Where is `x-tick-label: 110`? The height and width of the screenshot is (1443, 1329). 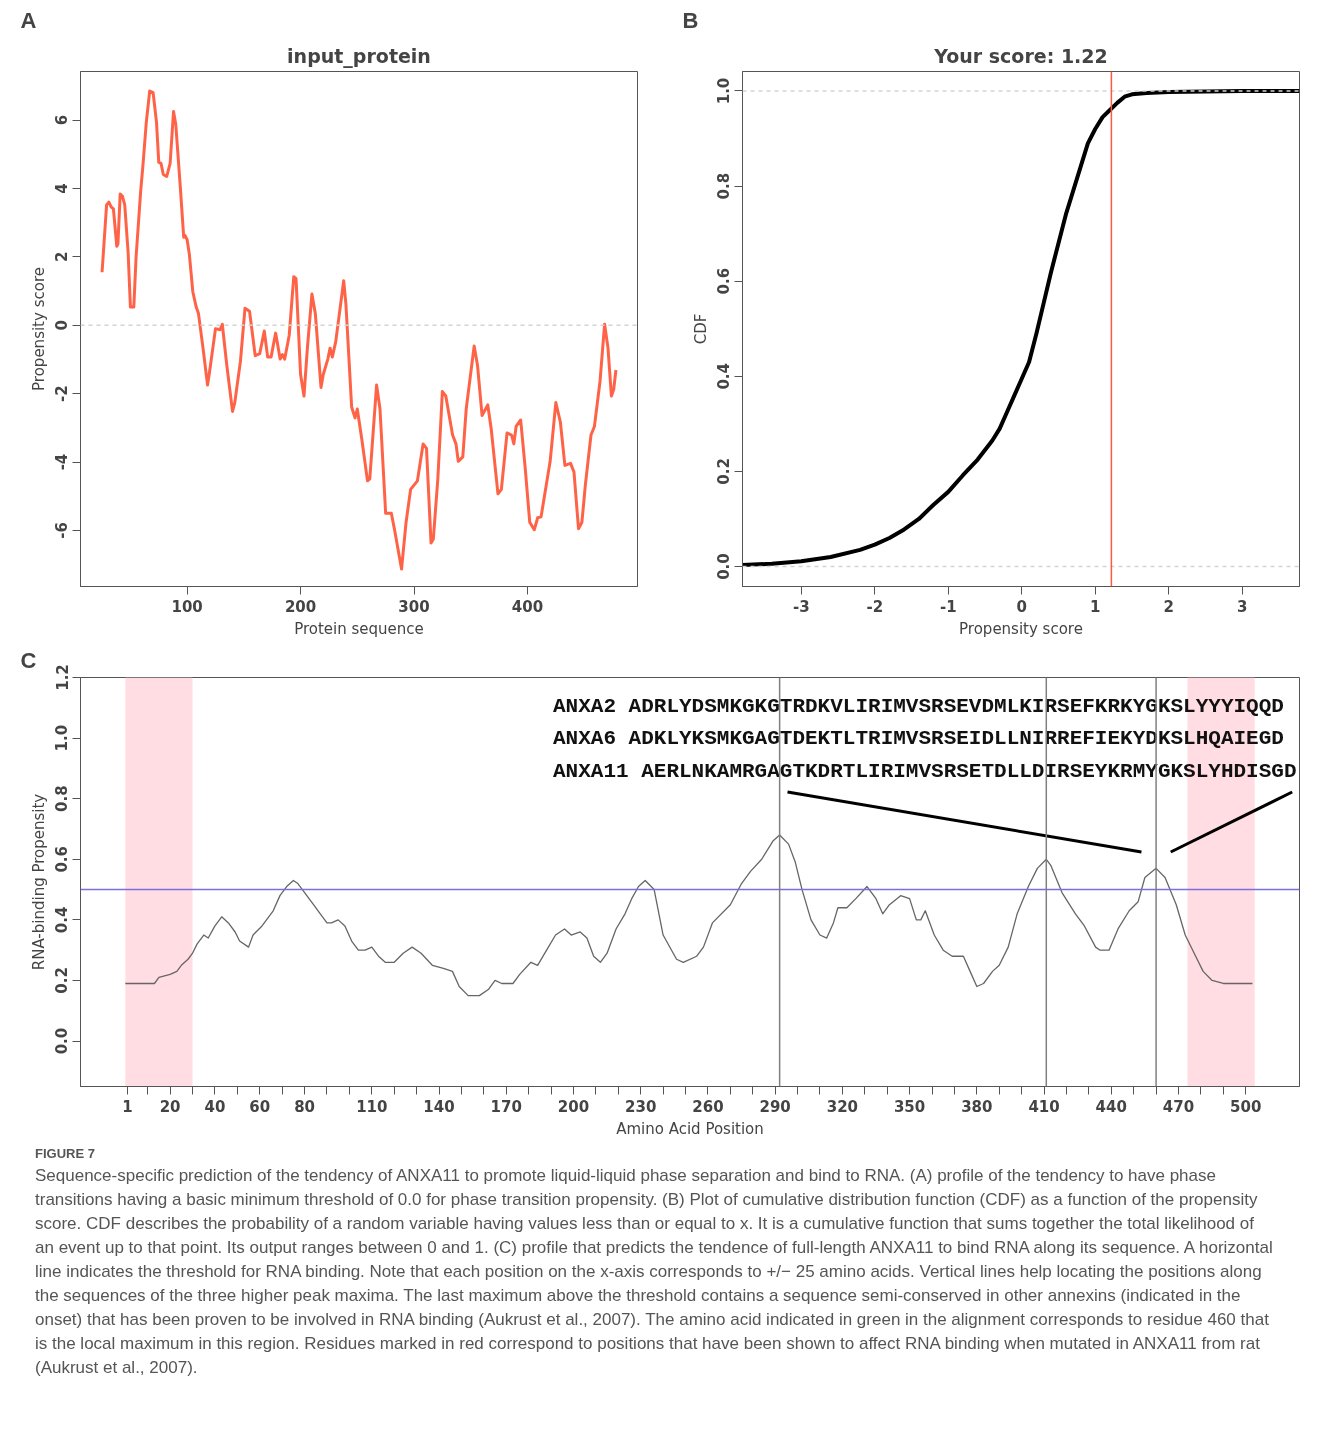
x-tick-label: 110 is located at coordinates (372, 1106).